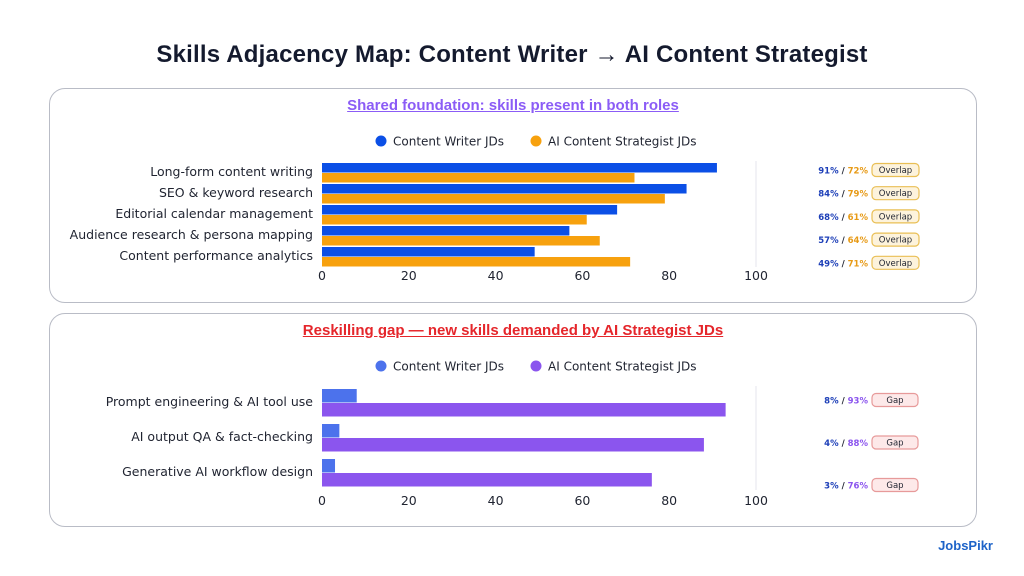 This screenshot has width=1024, height=576. Describe the element at coordinates (828, 218) in the screenshot. I see `annotation-writer-pct: 68%` at that location.